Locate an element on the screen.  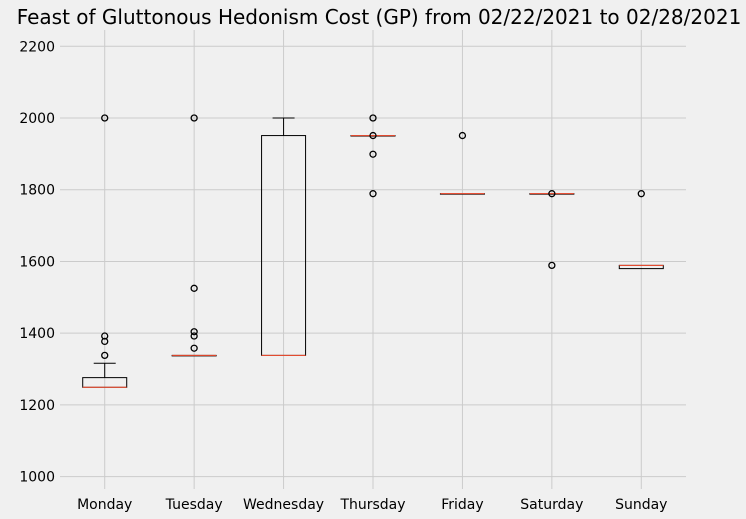
x-tick-label: Friday is located at coordinates (462, 505).